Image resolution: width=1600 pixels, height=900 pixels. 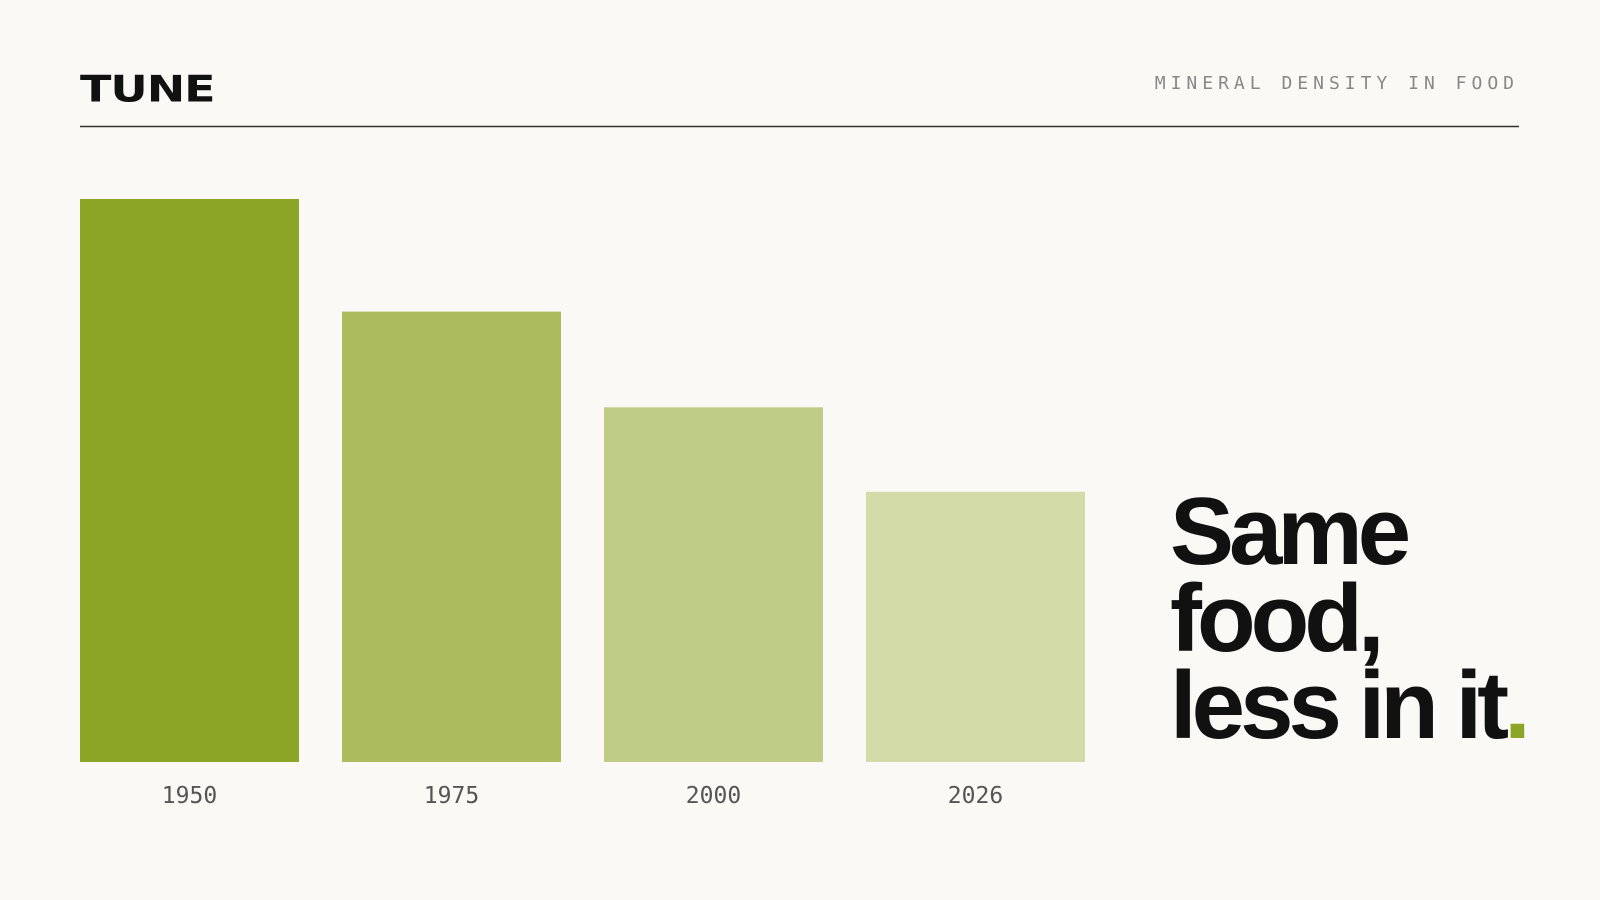 What do you see at coordinates (147, 88) in the screenshot?
I see `brand-logo: TUNE` at bounding box center [147, 88].